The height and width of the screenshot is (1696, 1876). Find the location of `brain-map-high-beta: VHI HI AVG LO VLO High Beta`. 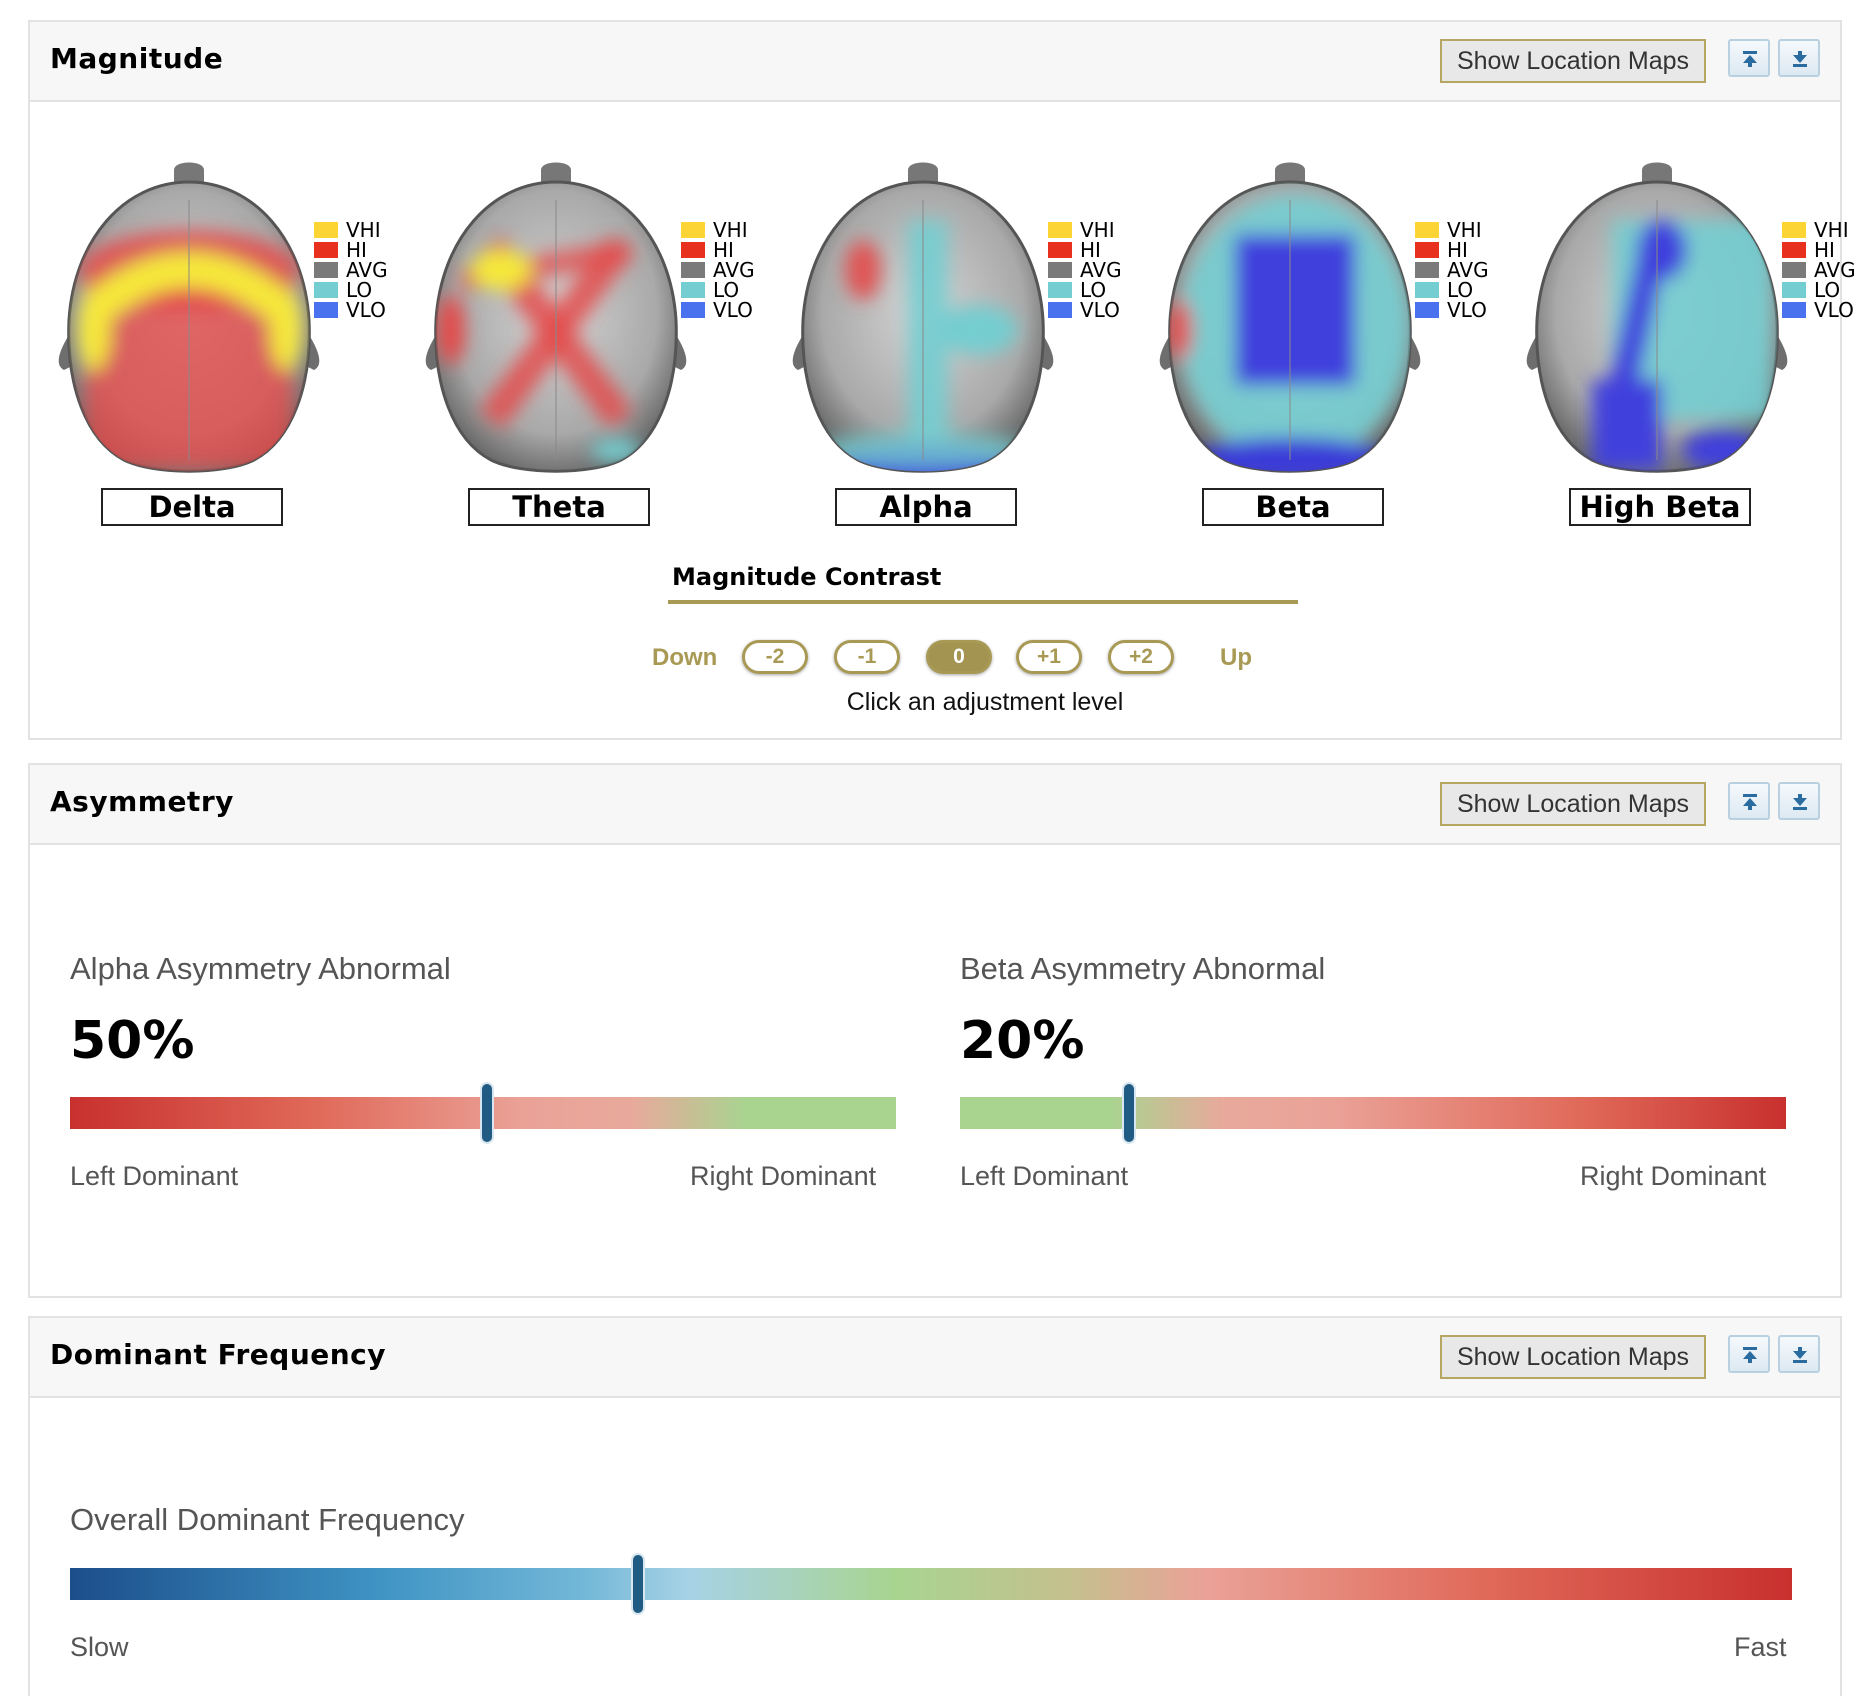

brain-map-high-beta: VHI HI AVG LO VLO High Beta is located at coordinates (1684, 345).